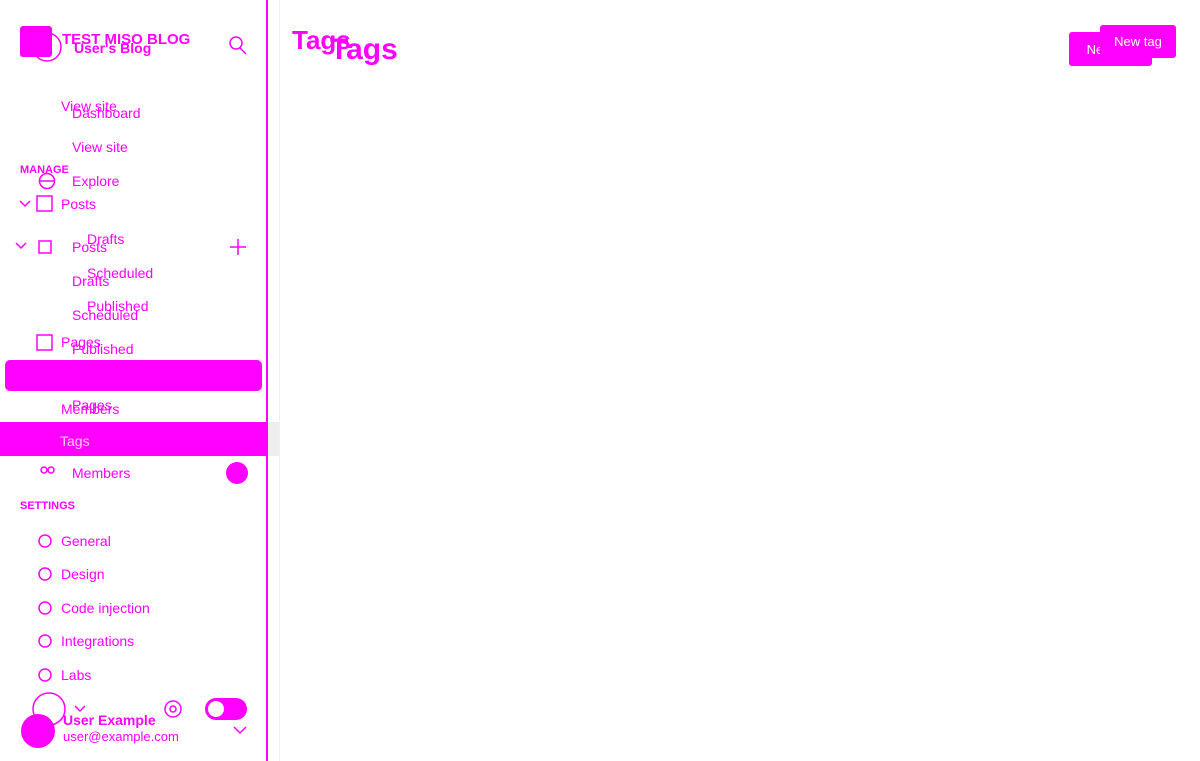 The height and width of the screenshot is (761, 1200). What do you see at coordinates (47, 470) in the screenshot?
I see `members-icon` at bounding box center [47, 470].